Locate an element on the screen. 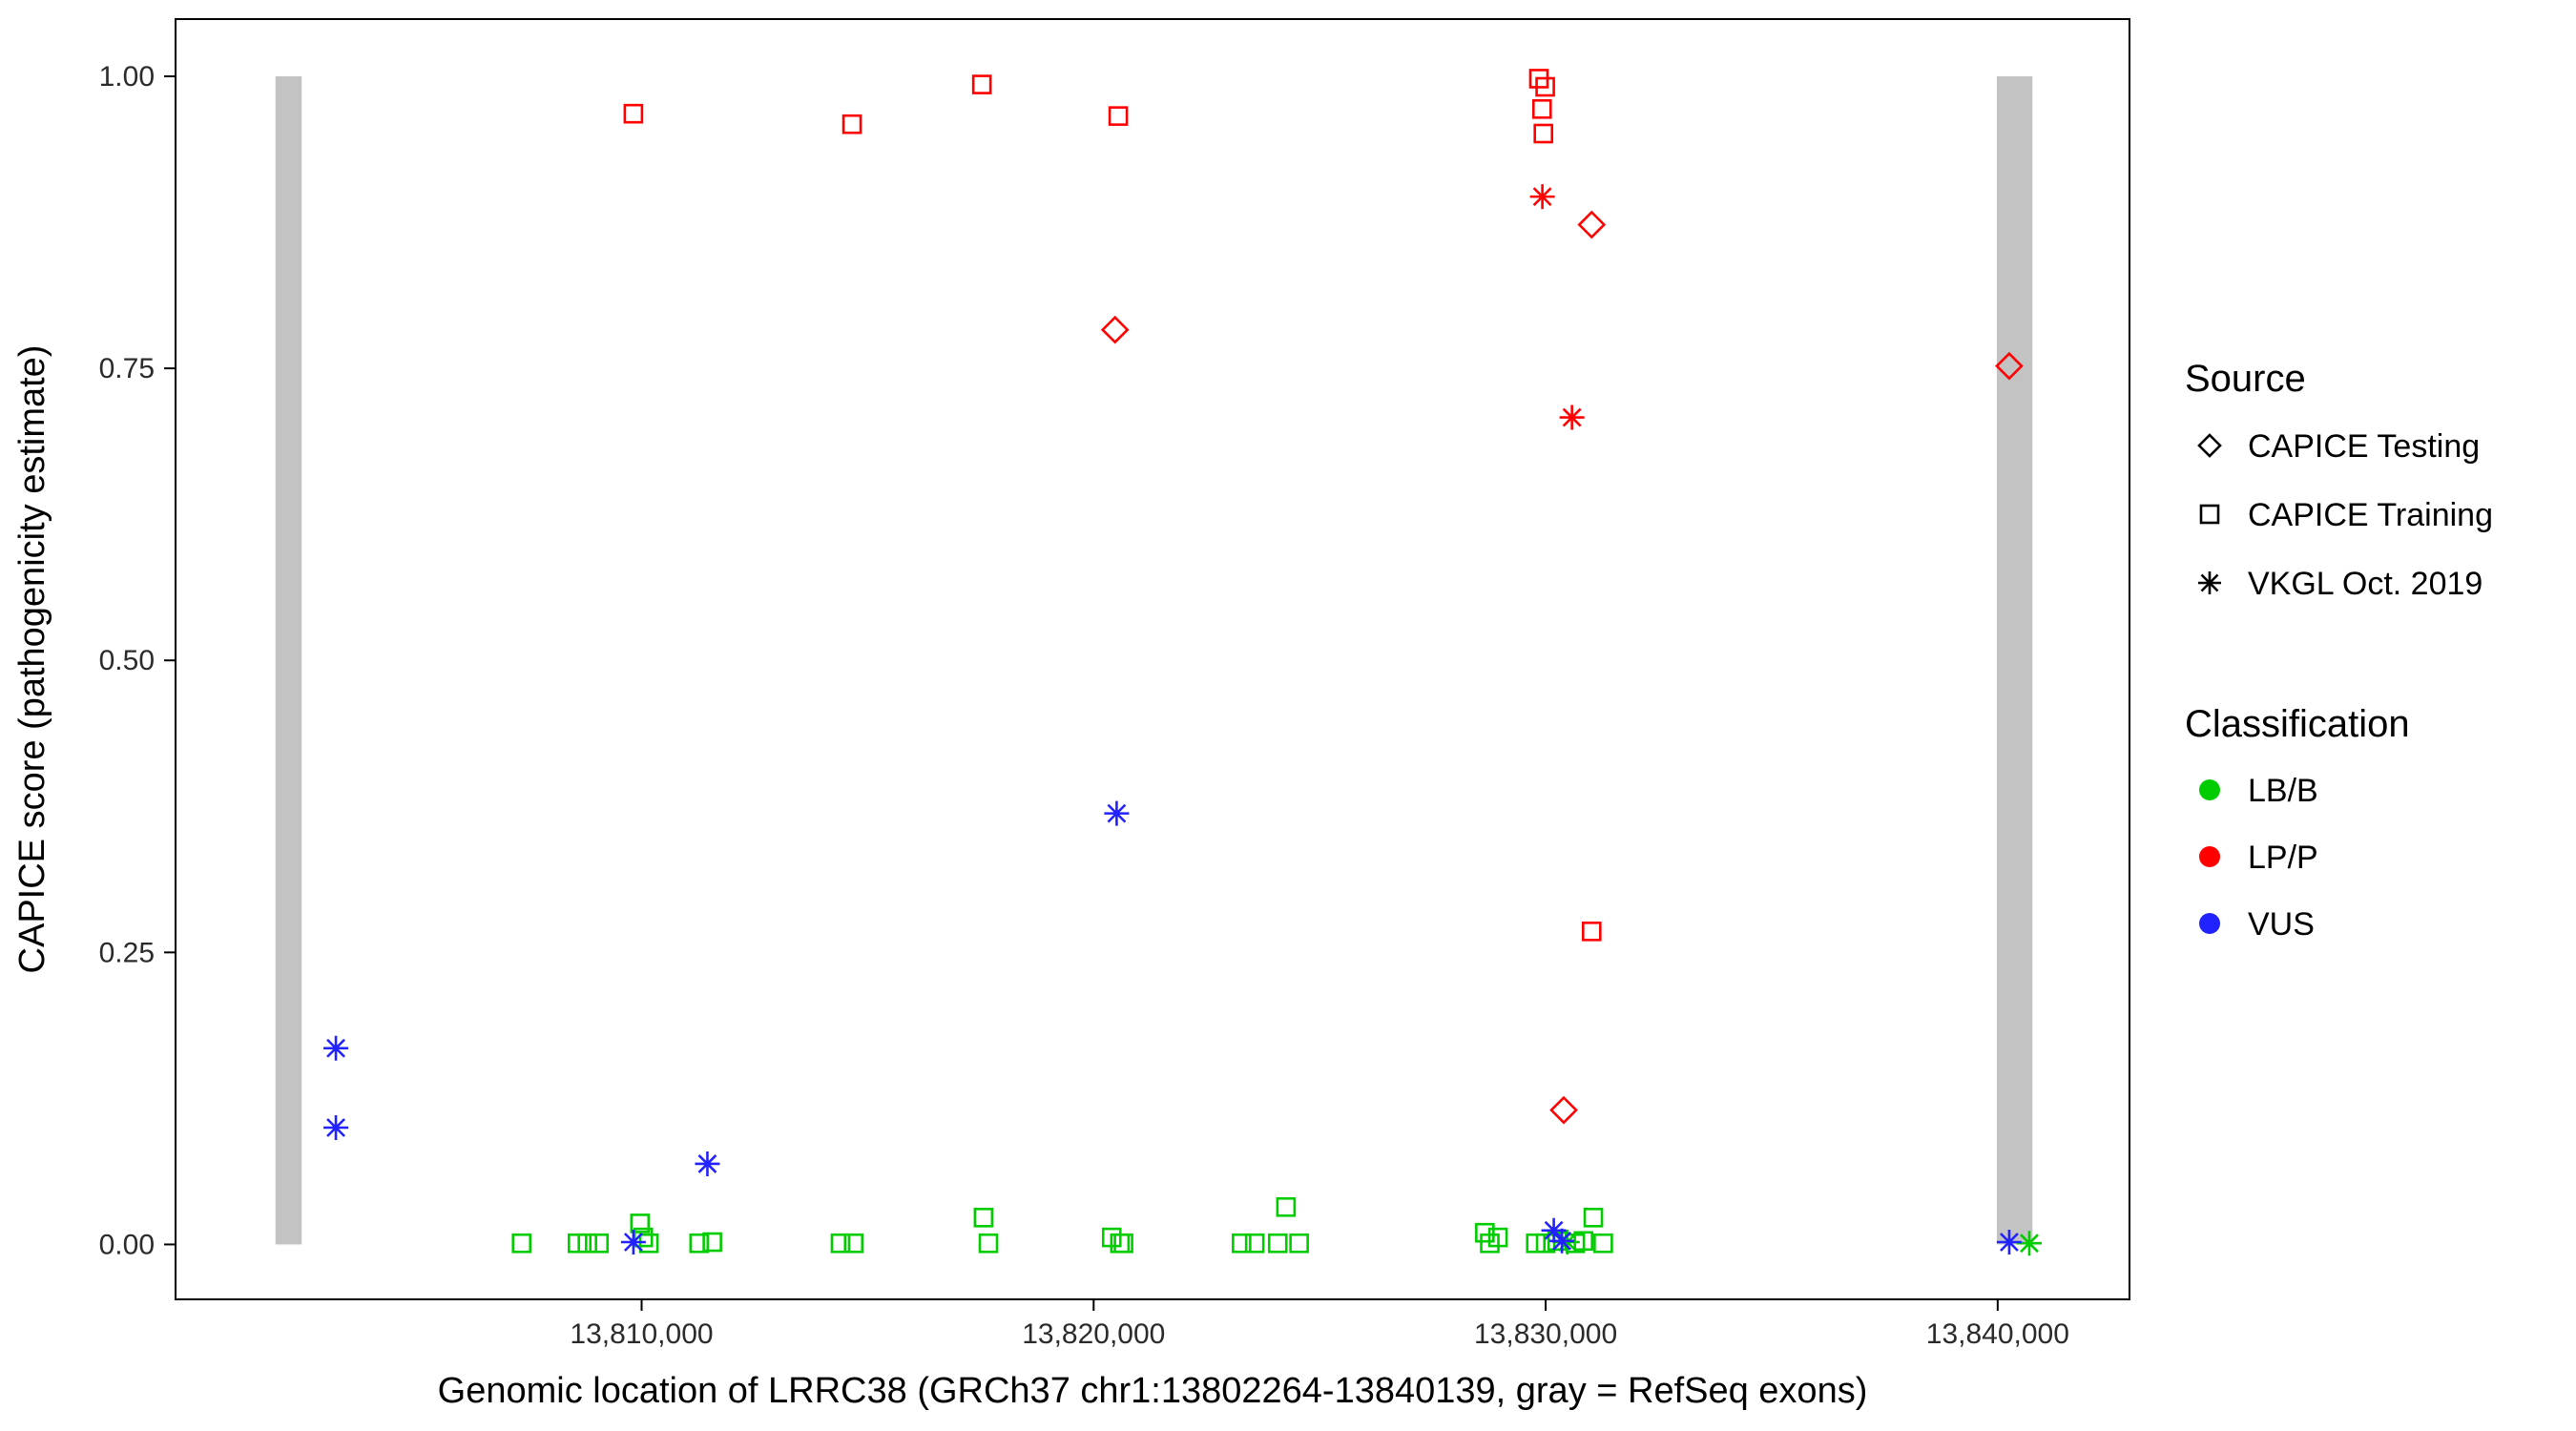 This screenshot has width=2576, height=1431. y-axis: 0.00 0.25 0.50 0.75 1.00 is located at coordinates (137, 660).